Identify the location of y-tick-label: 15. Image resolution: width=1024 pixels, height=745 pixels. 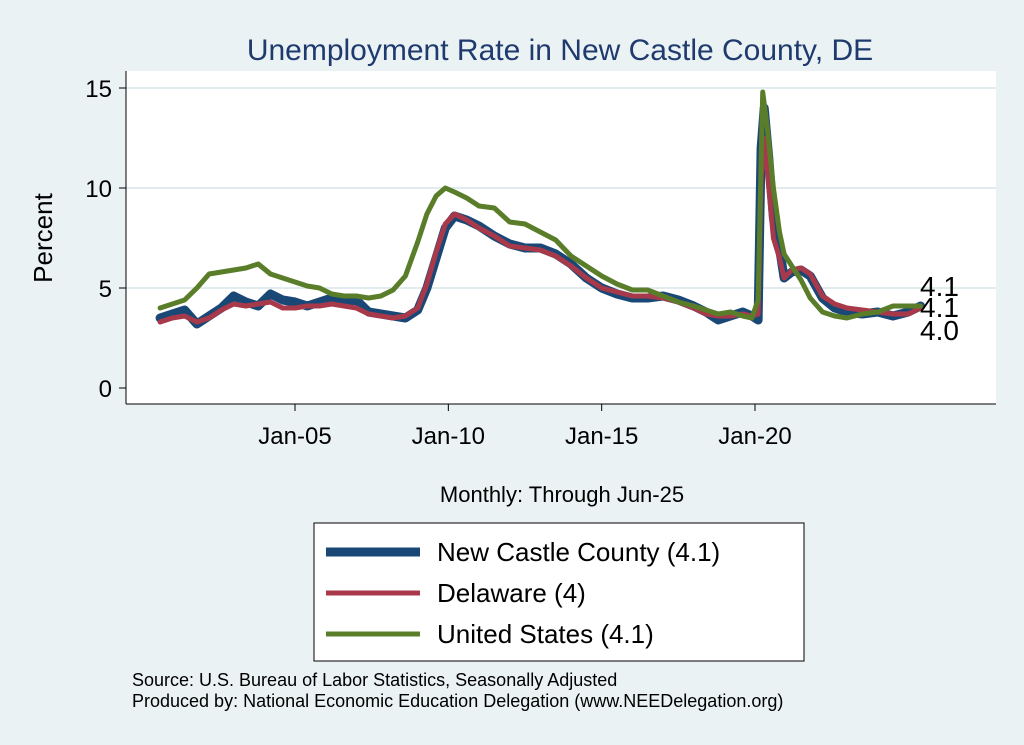
(98, 89).